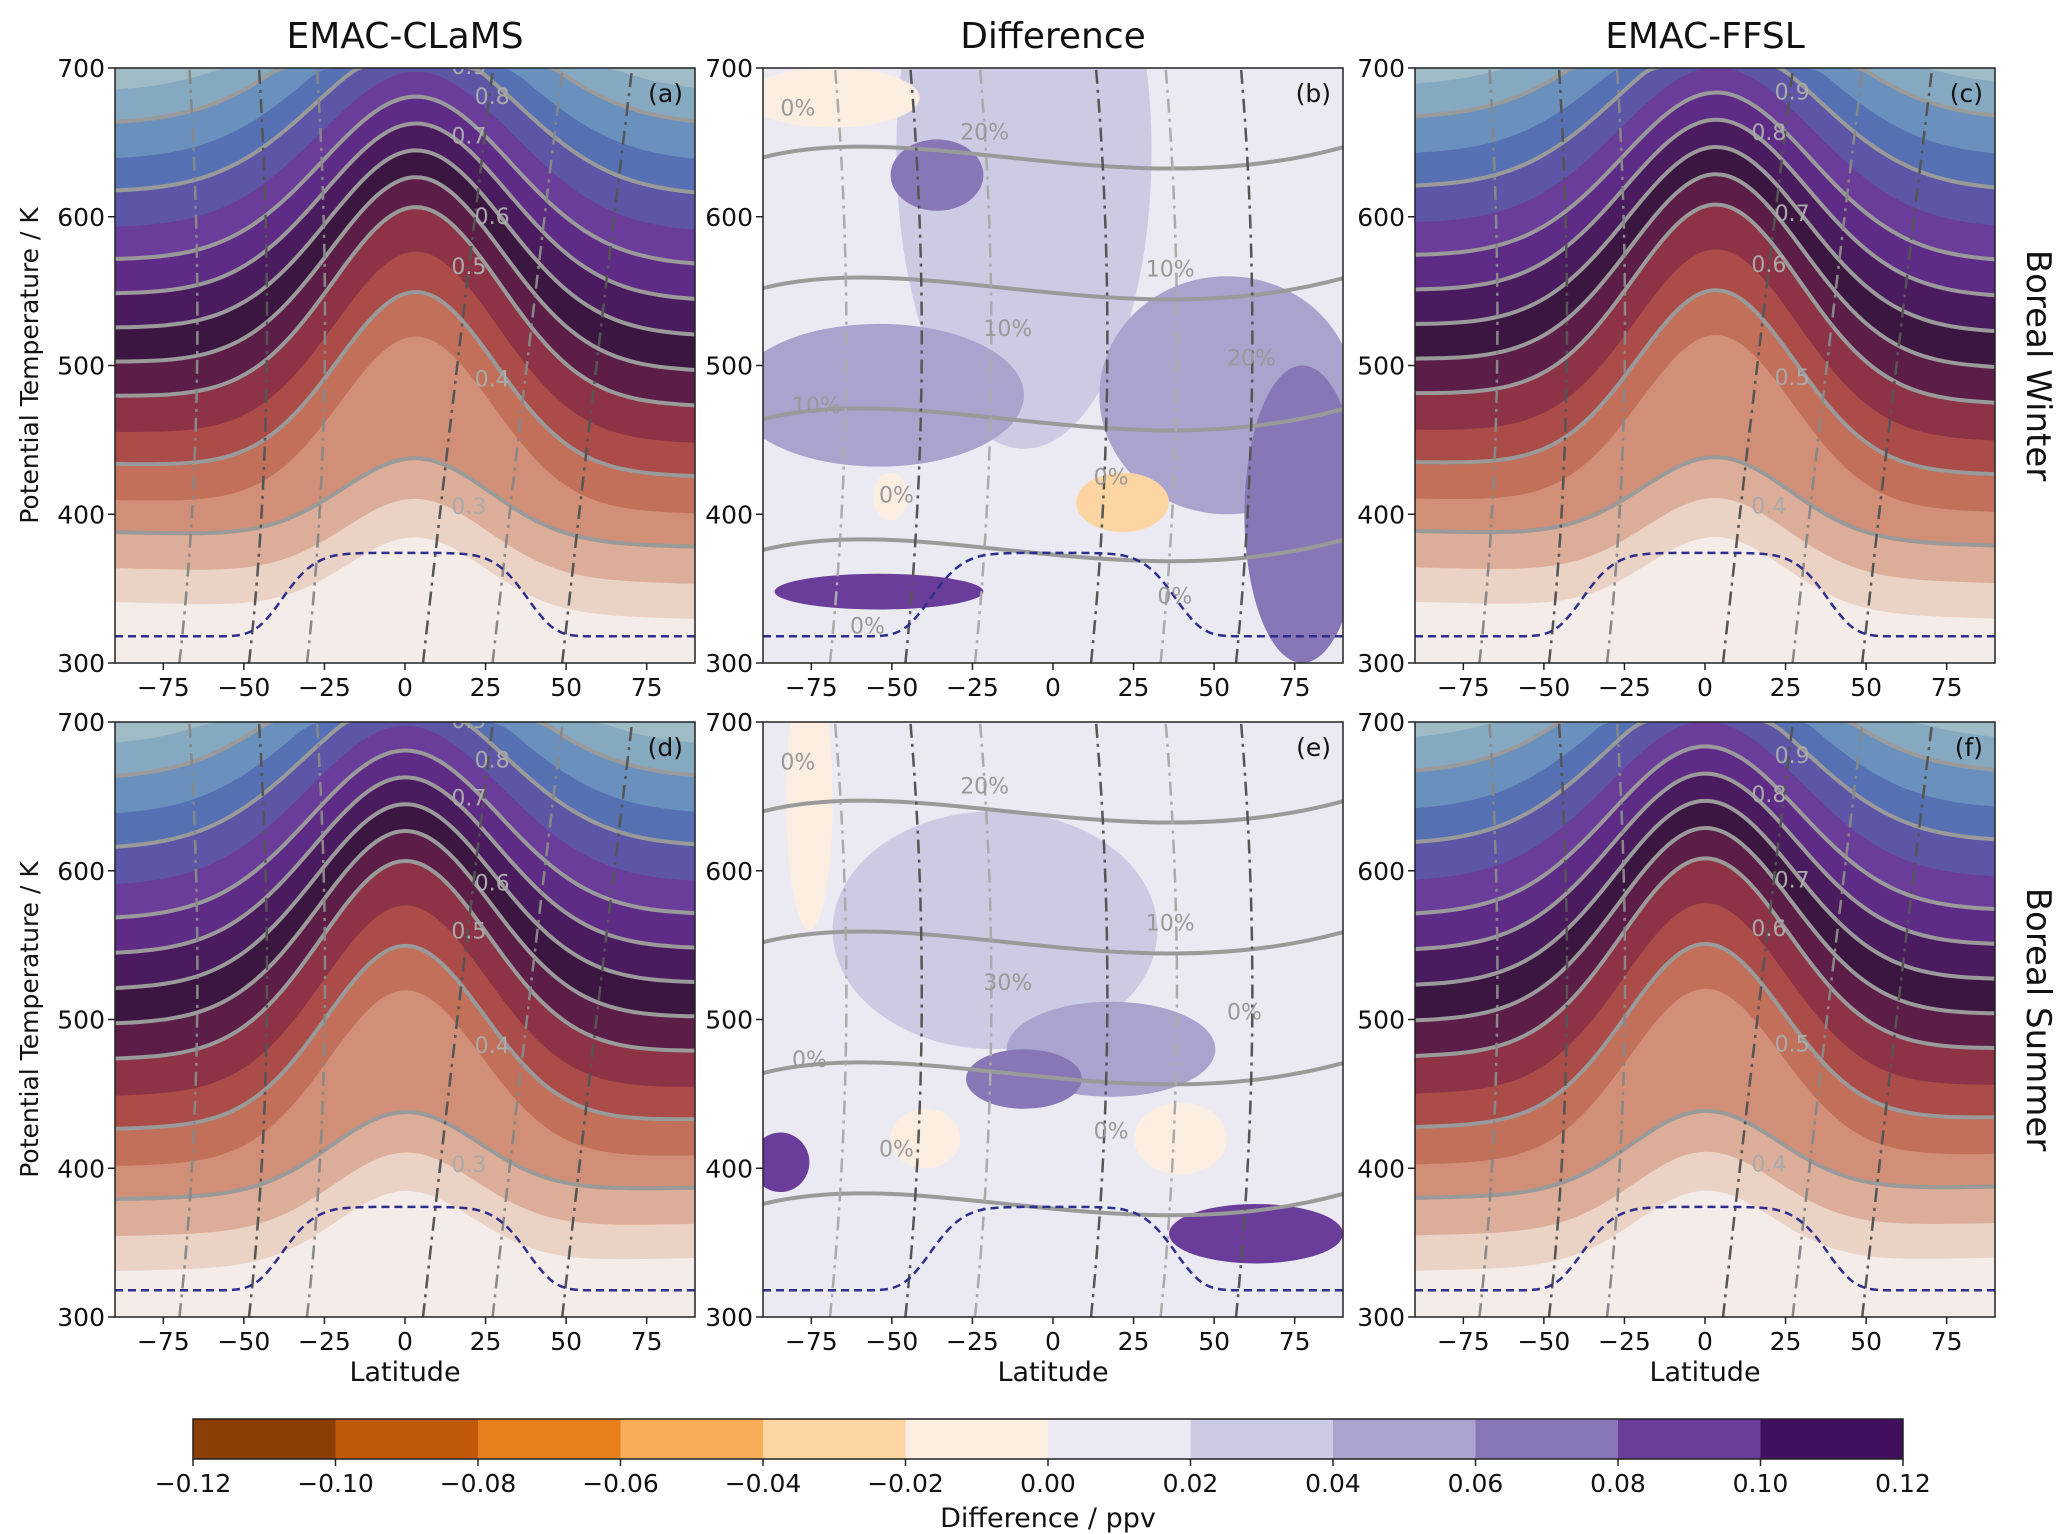 This screenshot has width=2067, height=1534. What do you see at coordinates (478, 1483) in the screenshot?
I see `colorbar-tick-label: −0.08` at bounding box center [478, 1483].